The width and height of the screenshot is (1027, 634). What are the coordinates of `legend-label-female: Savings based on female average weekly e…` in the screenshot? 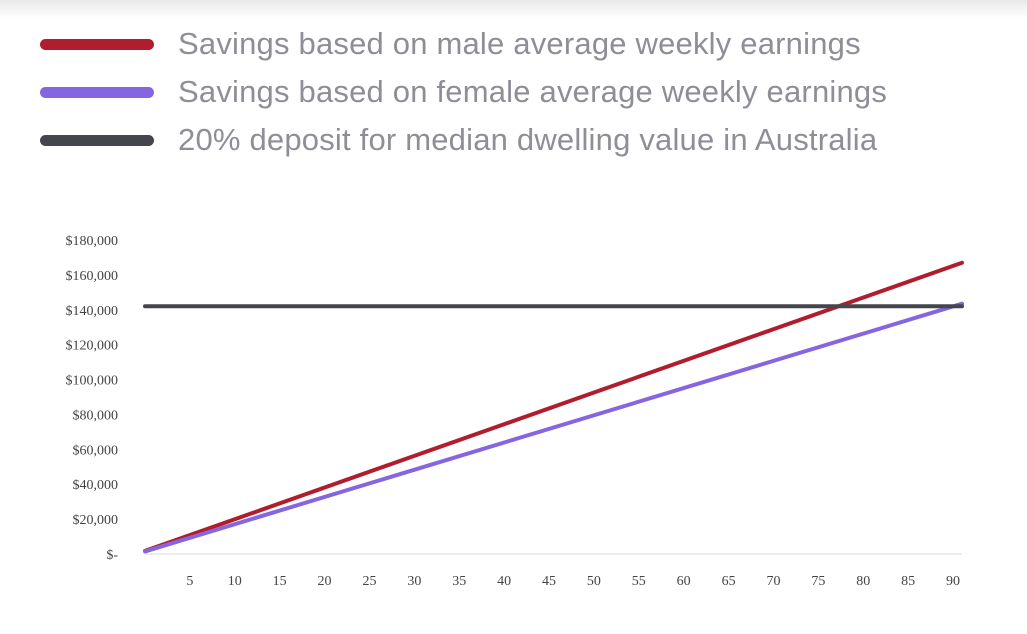 It's located at (533, 91).